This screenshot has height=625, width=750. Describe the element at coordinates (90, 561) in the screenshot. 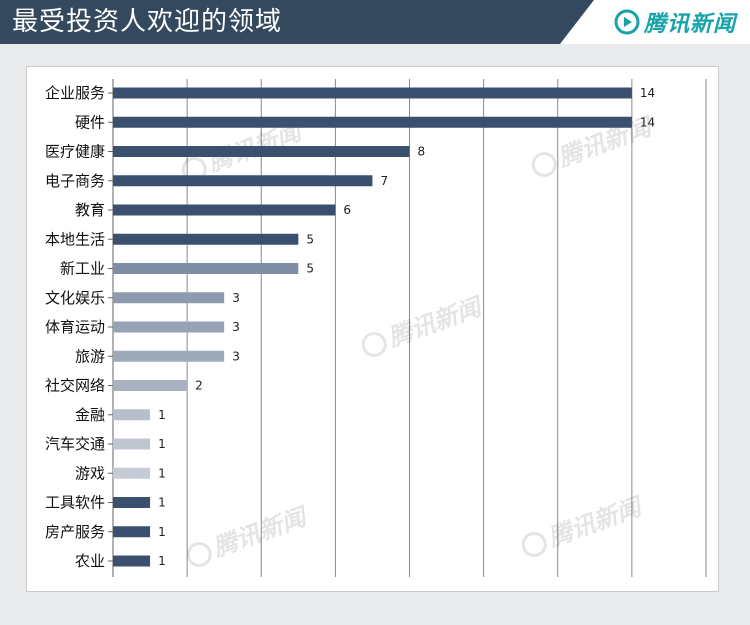

I see `category-label: 农业` at that location.